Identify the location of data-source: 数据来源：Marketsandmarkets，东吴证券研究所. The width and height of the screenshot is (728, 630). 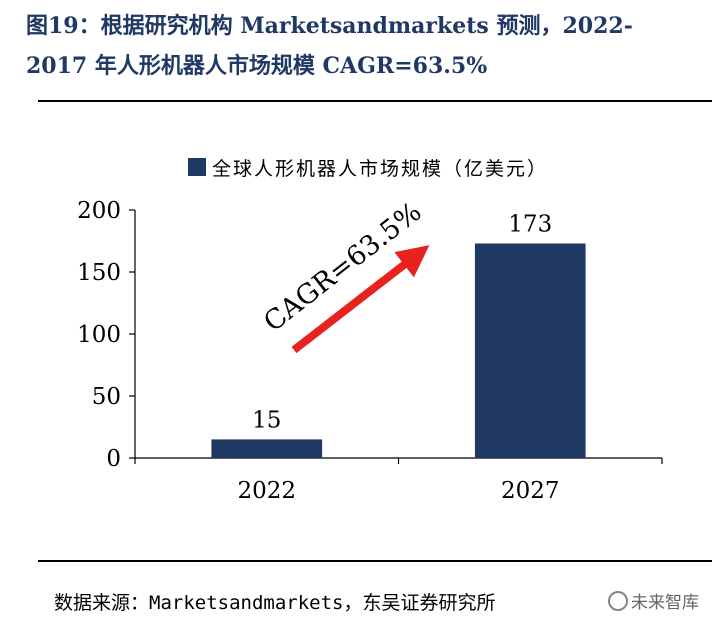
(275, 603).